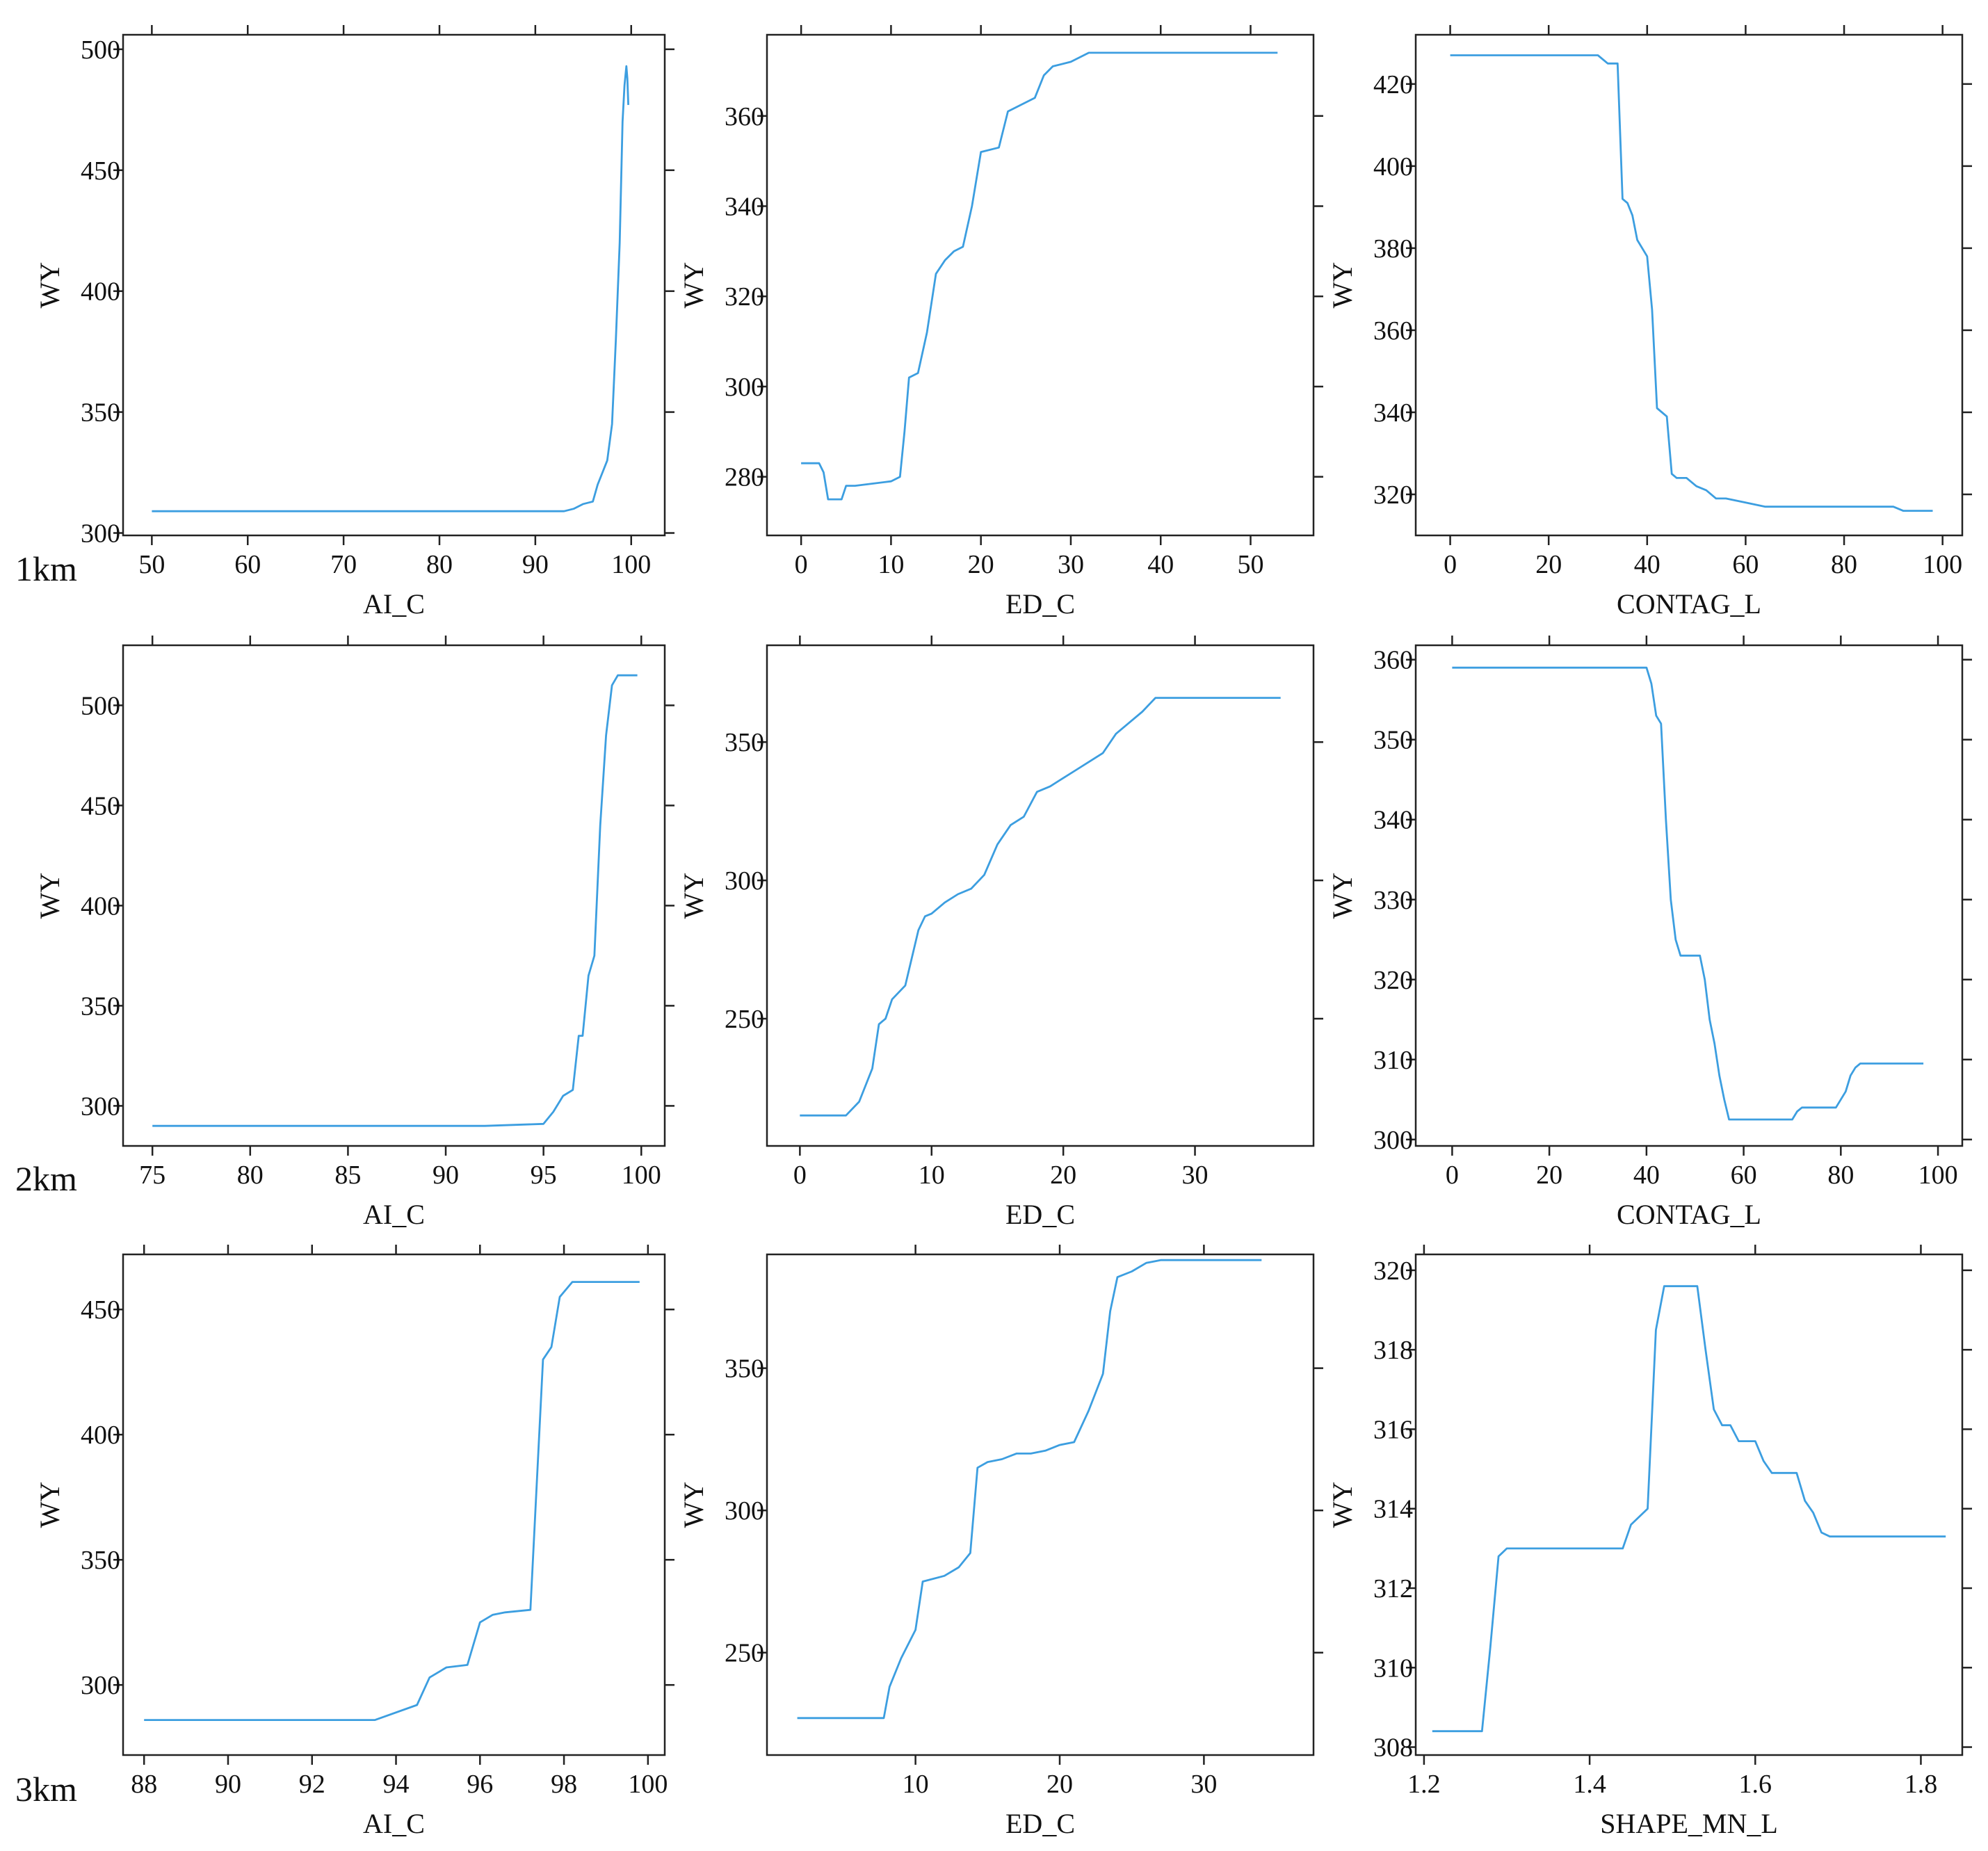 This screenshot has height=1851, width=1988. I want to click on x-tick-label: 94, so click(396, 1784).